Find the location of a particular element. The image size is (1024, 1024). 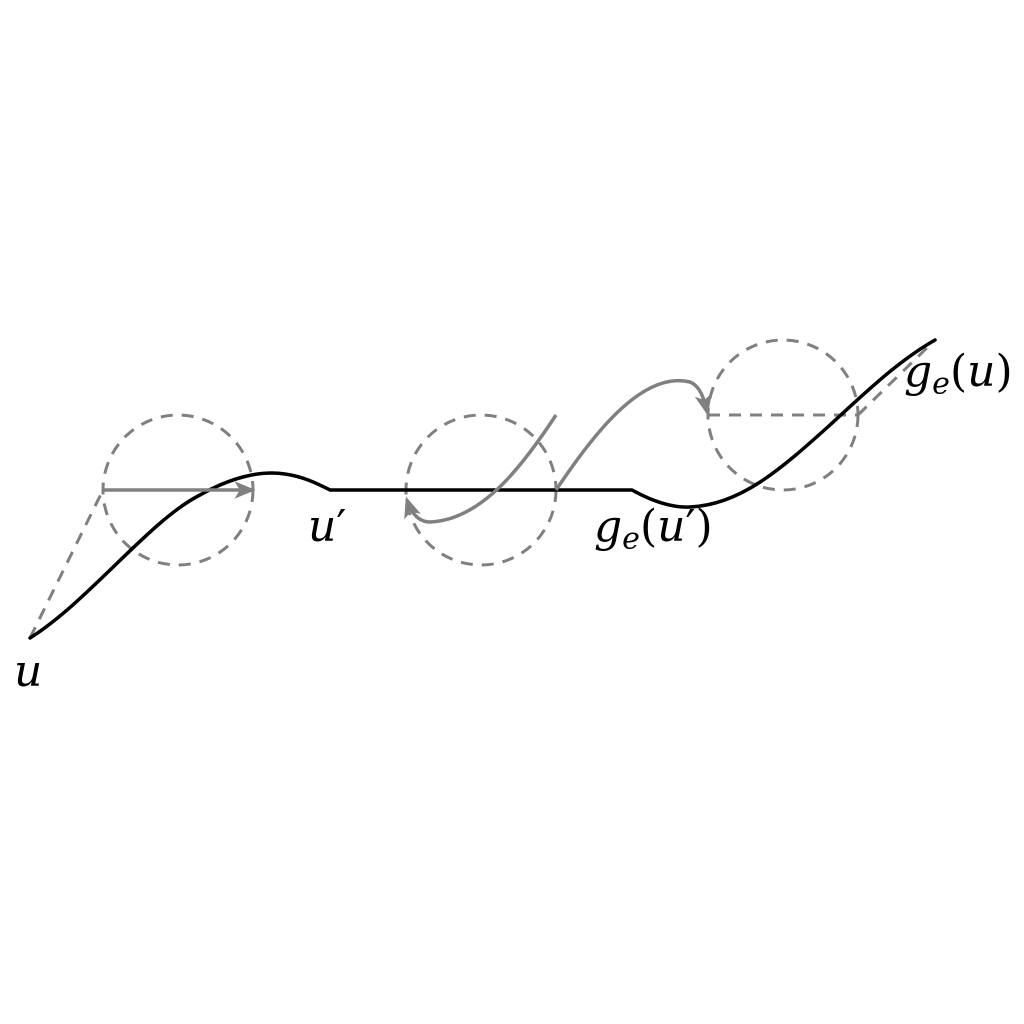

label-u-text: u is located at coordinates (28, 671).